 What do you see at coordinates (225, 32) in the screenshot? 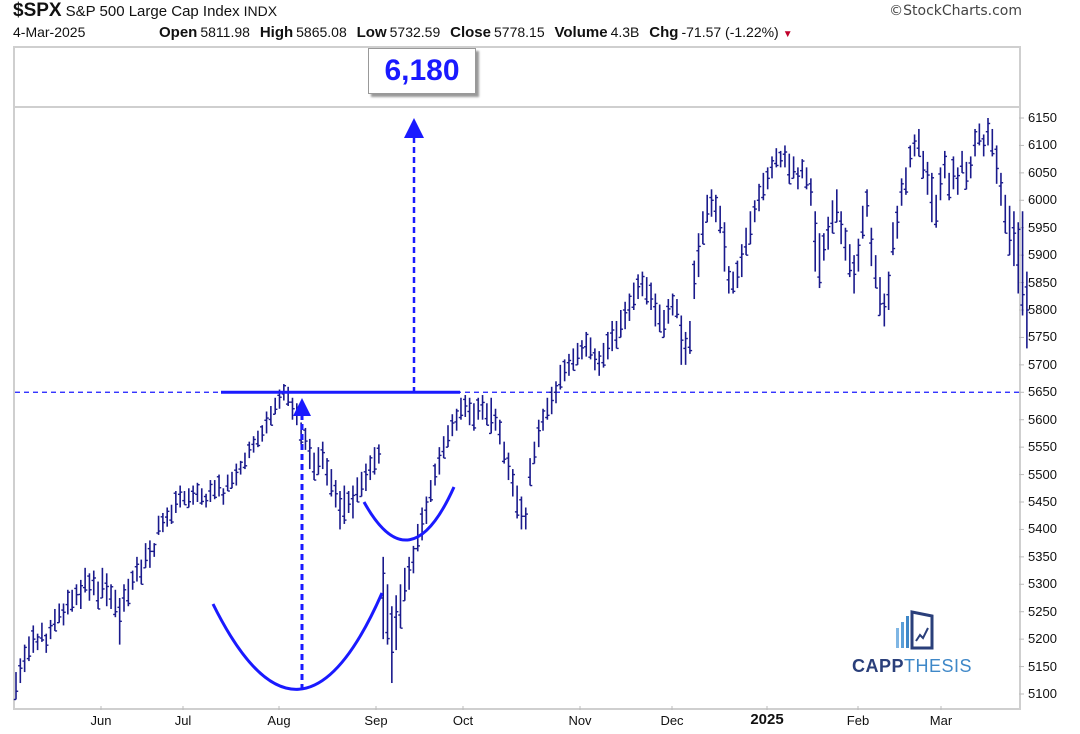
I see `open-value: 5811.98` at bounding box center [225, 32].